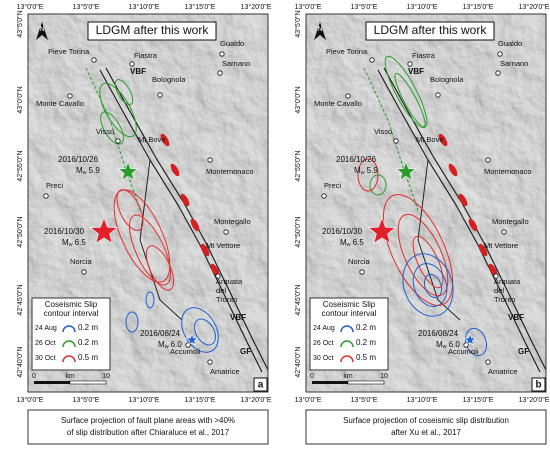 The image size is (550, 464). What do you see at coordinates (523, 351) in the screenshot?
I see `fault-label: GF` at bounding box center [523, 351].